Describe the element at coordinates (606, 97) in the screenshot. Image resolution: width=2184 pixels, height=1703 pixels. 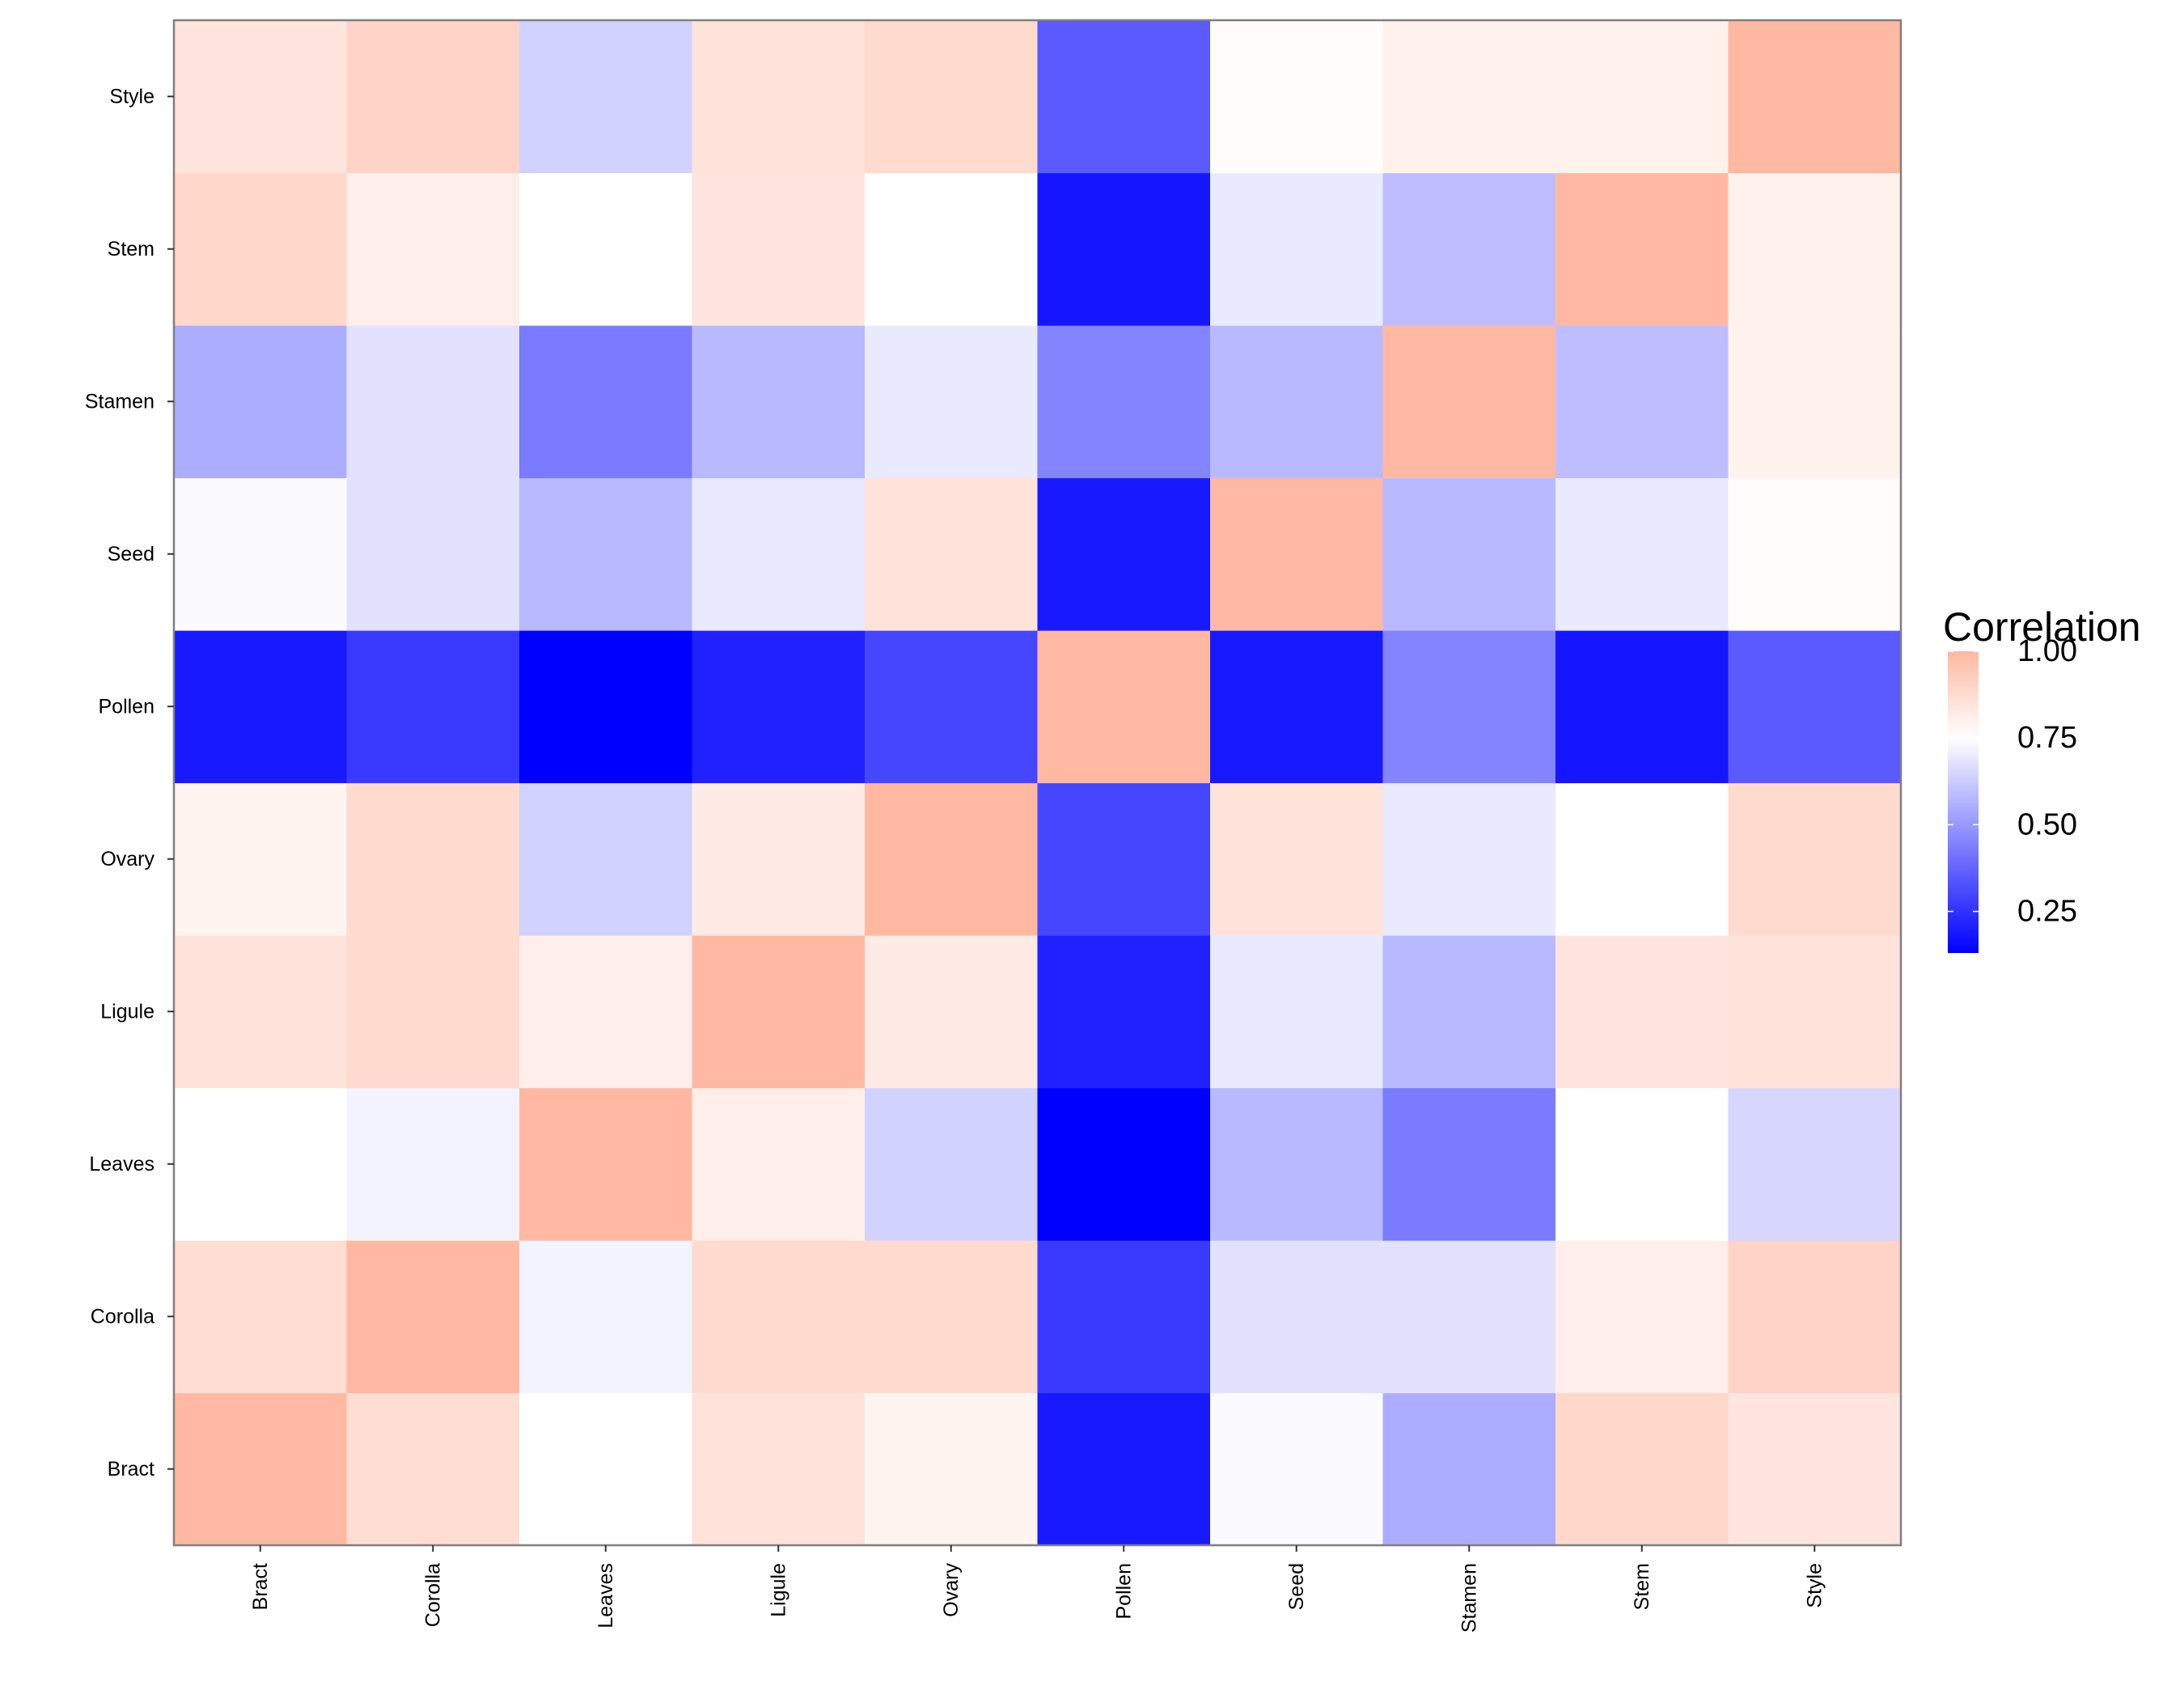
I see `heatmap-cell-style-leaves` at that location.